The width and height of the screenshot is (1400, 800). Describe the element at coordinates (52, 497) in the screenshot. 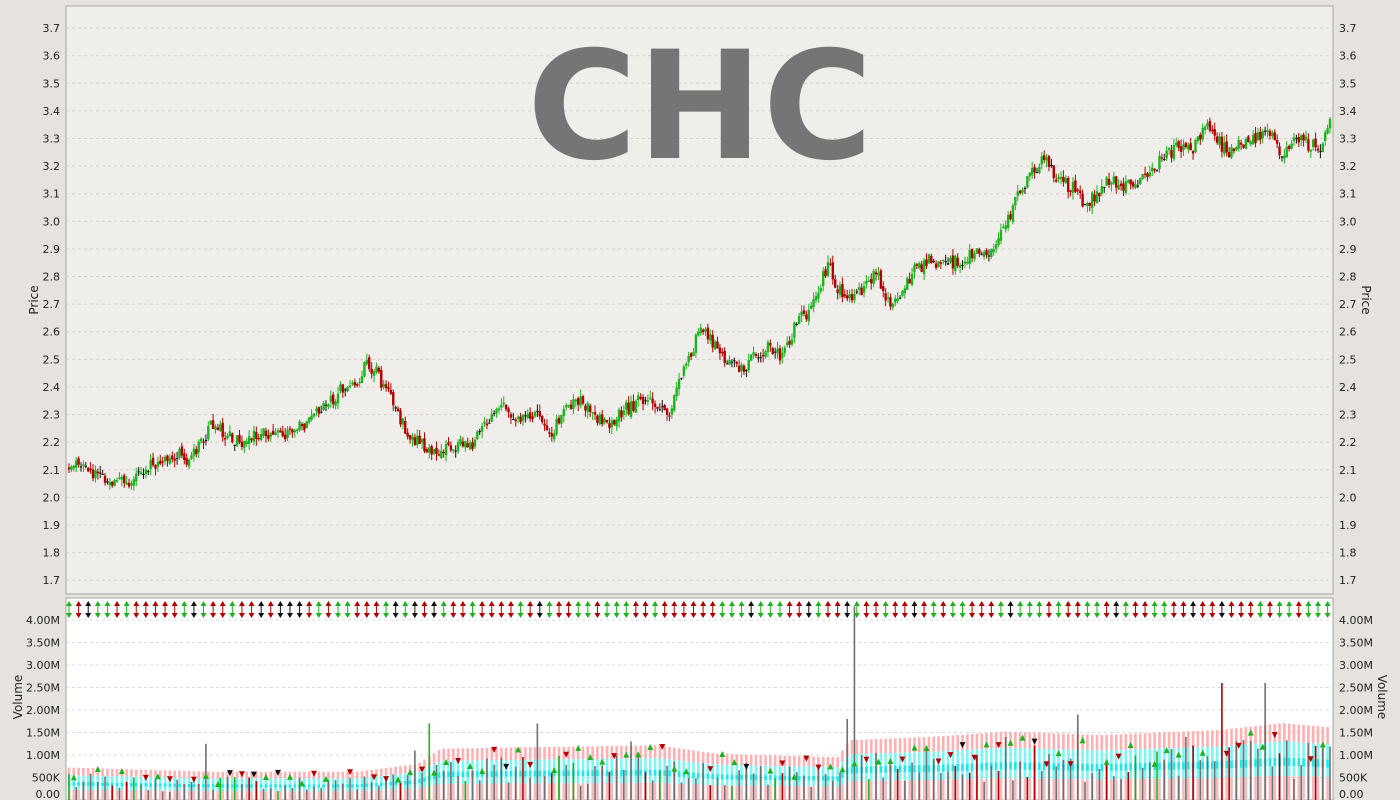

I see `price-tick-label: 2.0` at that location.